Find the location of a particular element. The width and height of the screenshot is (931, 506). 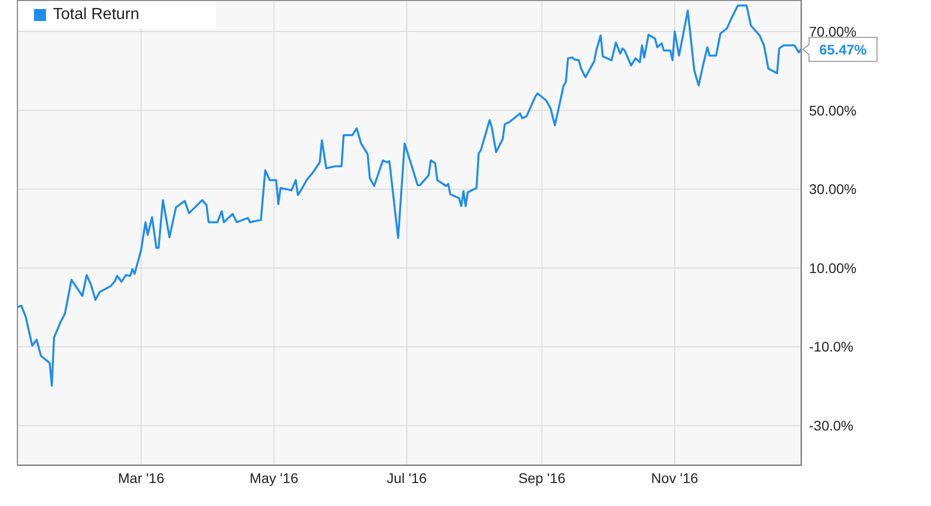

x-tick-label: Jul '16 is located at coordinates (407, 478).